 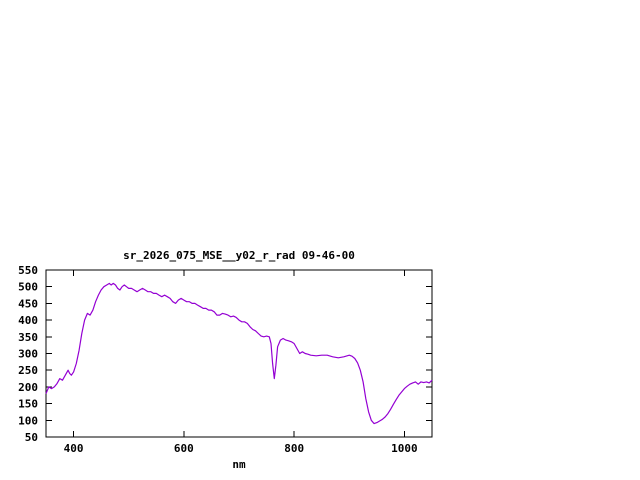 What do you see at coordinates (28, 337) in the screenshot?
I see `y-tick-label: 350` at bounding box center [28, 337].